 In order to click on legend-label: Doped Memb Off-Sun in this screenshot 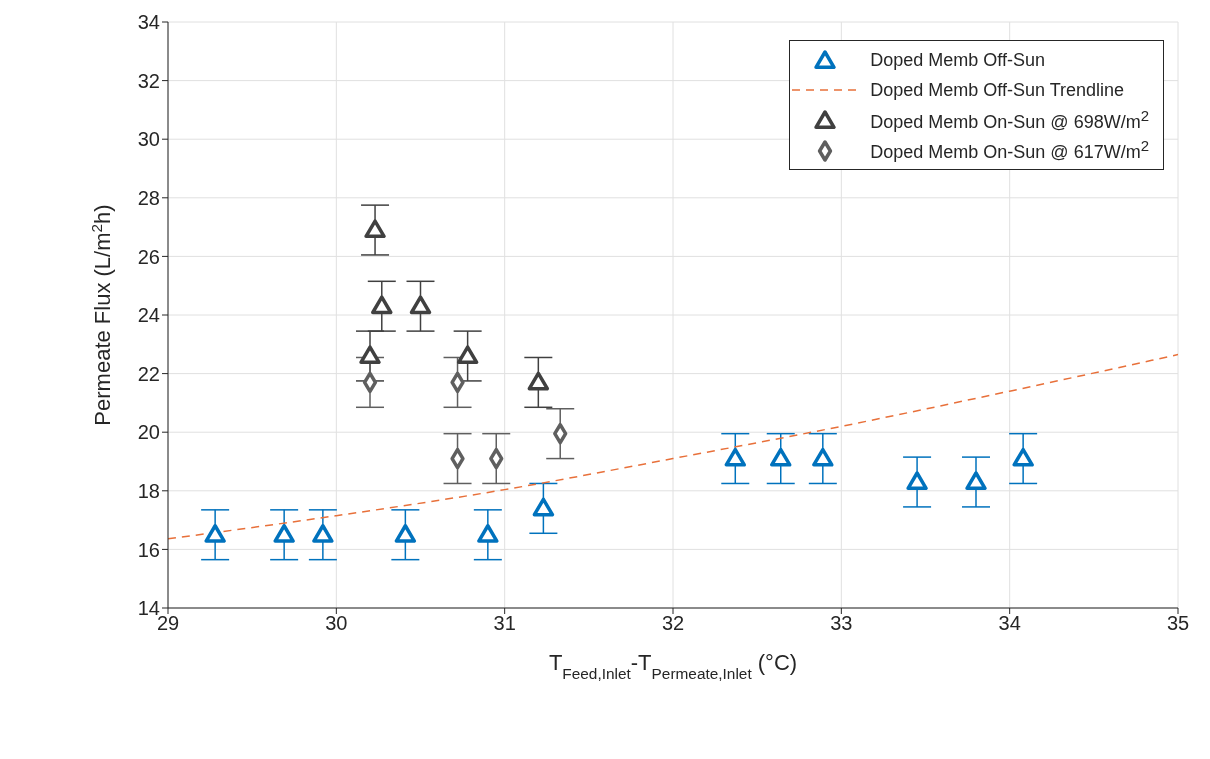, I will do `click(958, 60)`.